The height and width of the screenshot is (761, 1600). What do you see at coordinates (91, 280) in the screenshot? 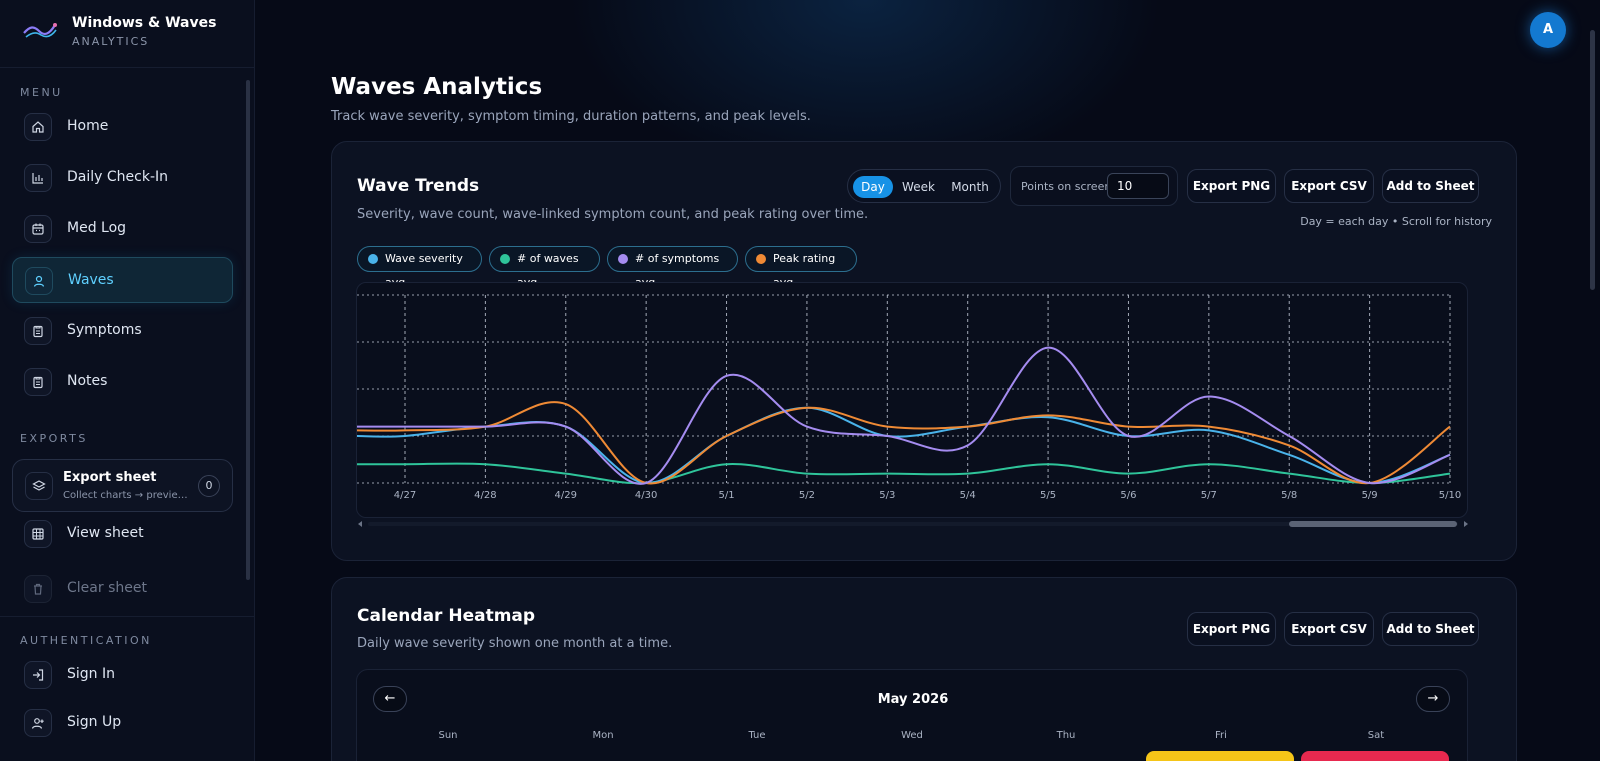
I see `sidebar-item-label: Waves` at bounding box center [91, 280].